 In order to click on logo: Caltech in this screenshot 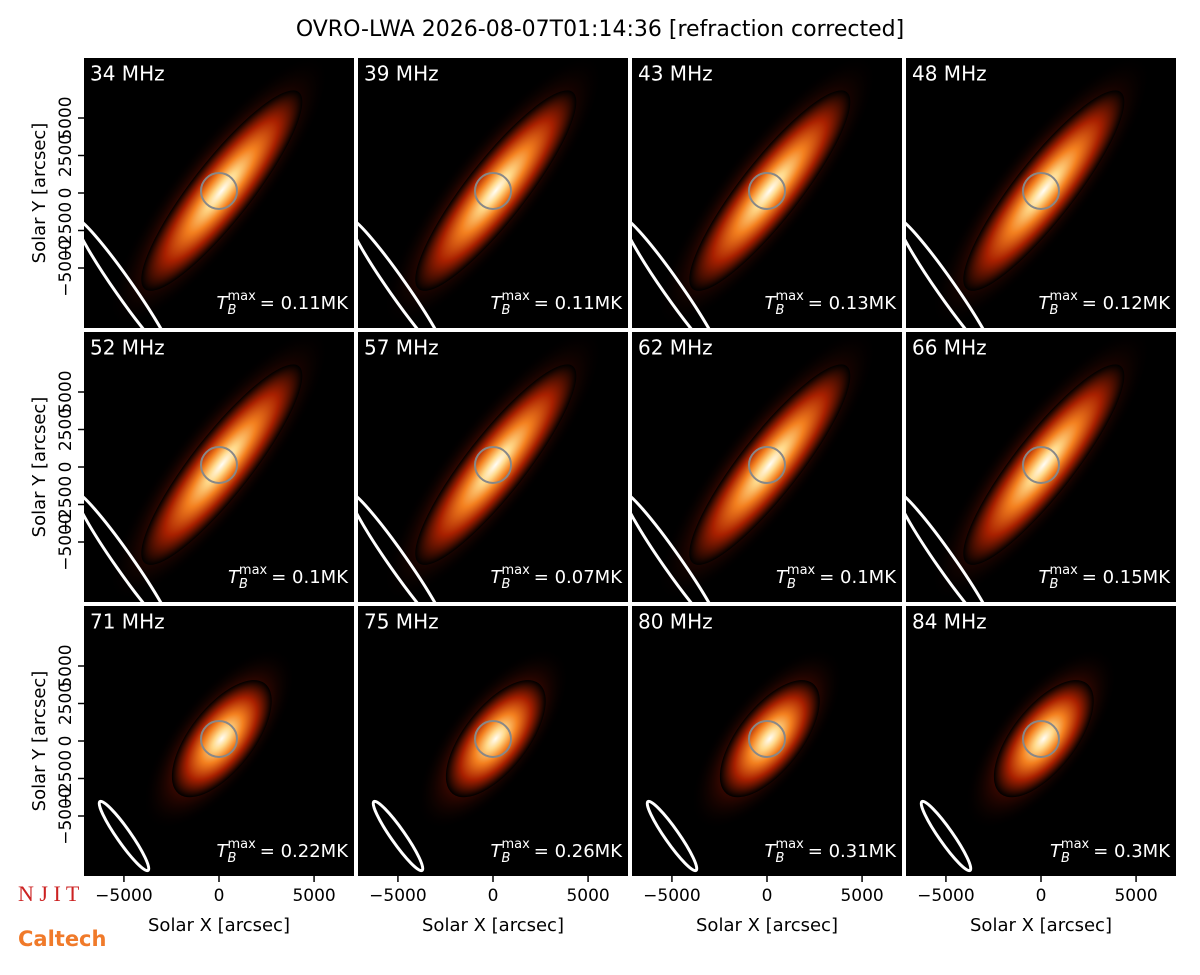, I will do `click(62, 939)`.